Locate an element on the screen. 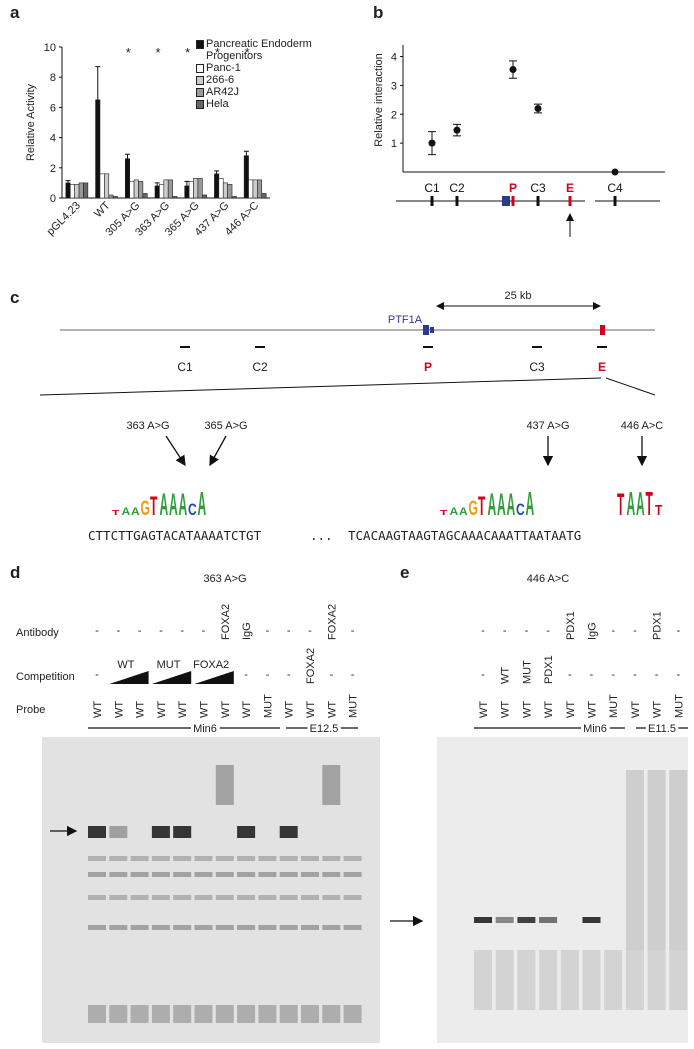 This screenshot has width=694, height=1049. group-label: E11.5 is located at coordinates (662, 729).